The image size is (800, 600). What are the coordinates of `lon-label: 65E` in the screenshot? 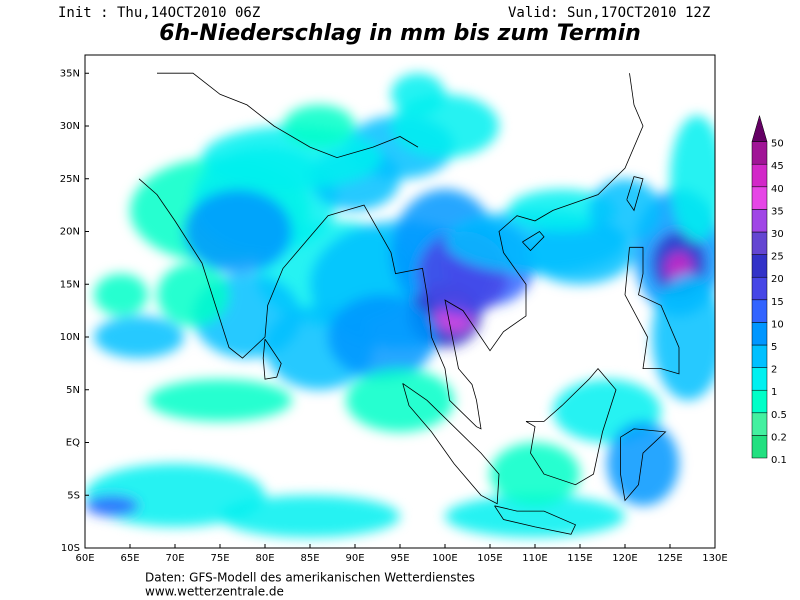 It's located at (129, 558).